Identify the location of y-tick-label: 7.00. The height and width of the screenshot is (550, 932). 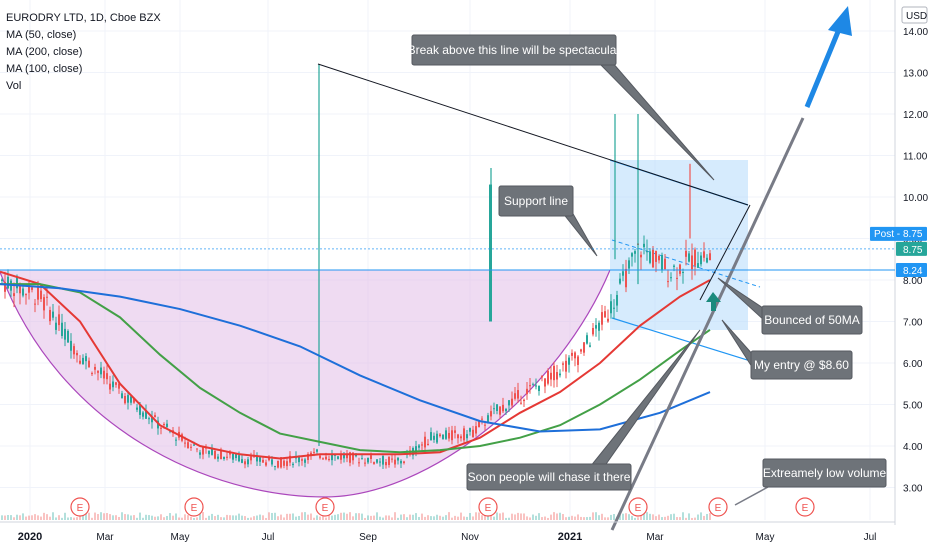
(913, 323).